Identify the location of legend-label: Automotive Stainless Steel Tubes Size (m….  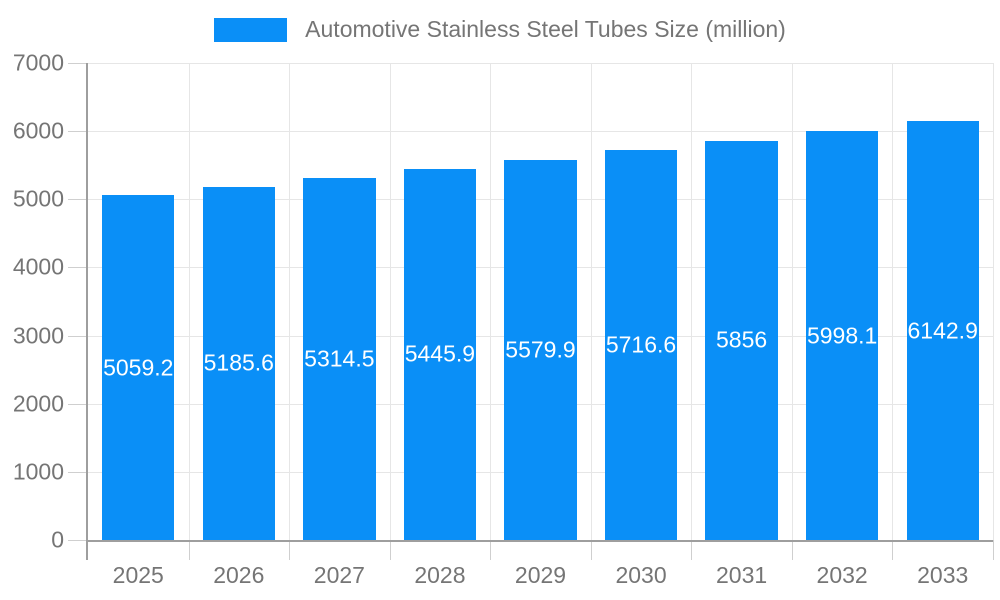
(545, 29).